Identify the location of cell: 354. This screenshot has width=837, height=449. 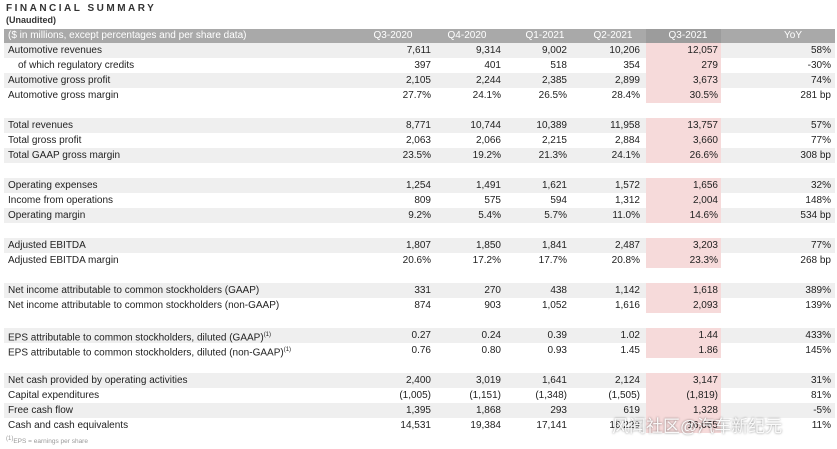
(631, 65).